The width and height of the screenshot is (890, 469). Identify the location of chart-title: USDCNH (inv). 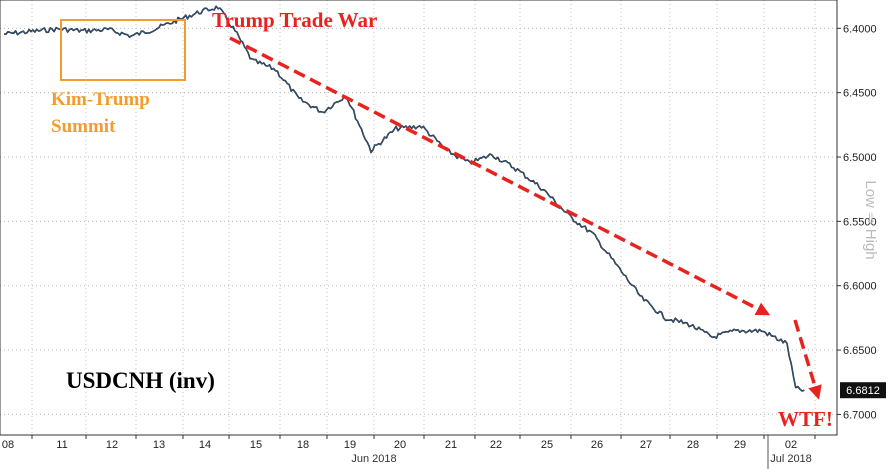
(140, 380).